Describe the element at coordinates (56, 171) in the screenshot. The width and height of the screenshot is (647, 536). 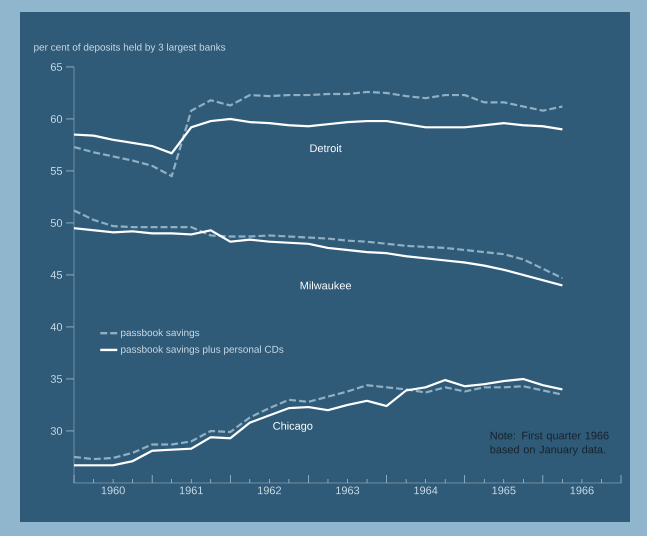
I see `y-tick-label: 55` at that location.